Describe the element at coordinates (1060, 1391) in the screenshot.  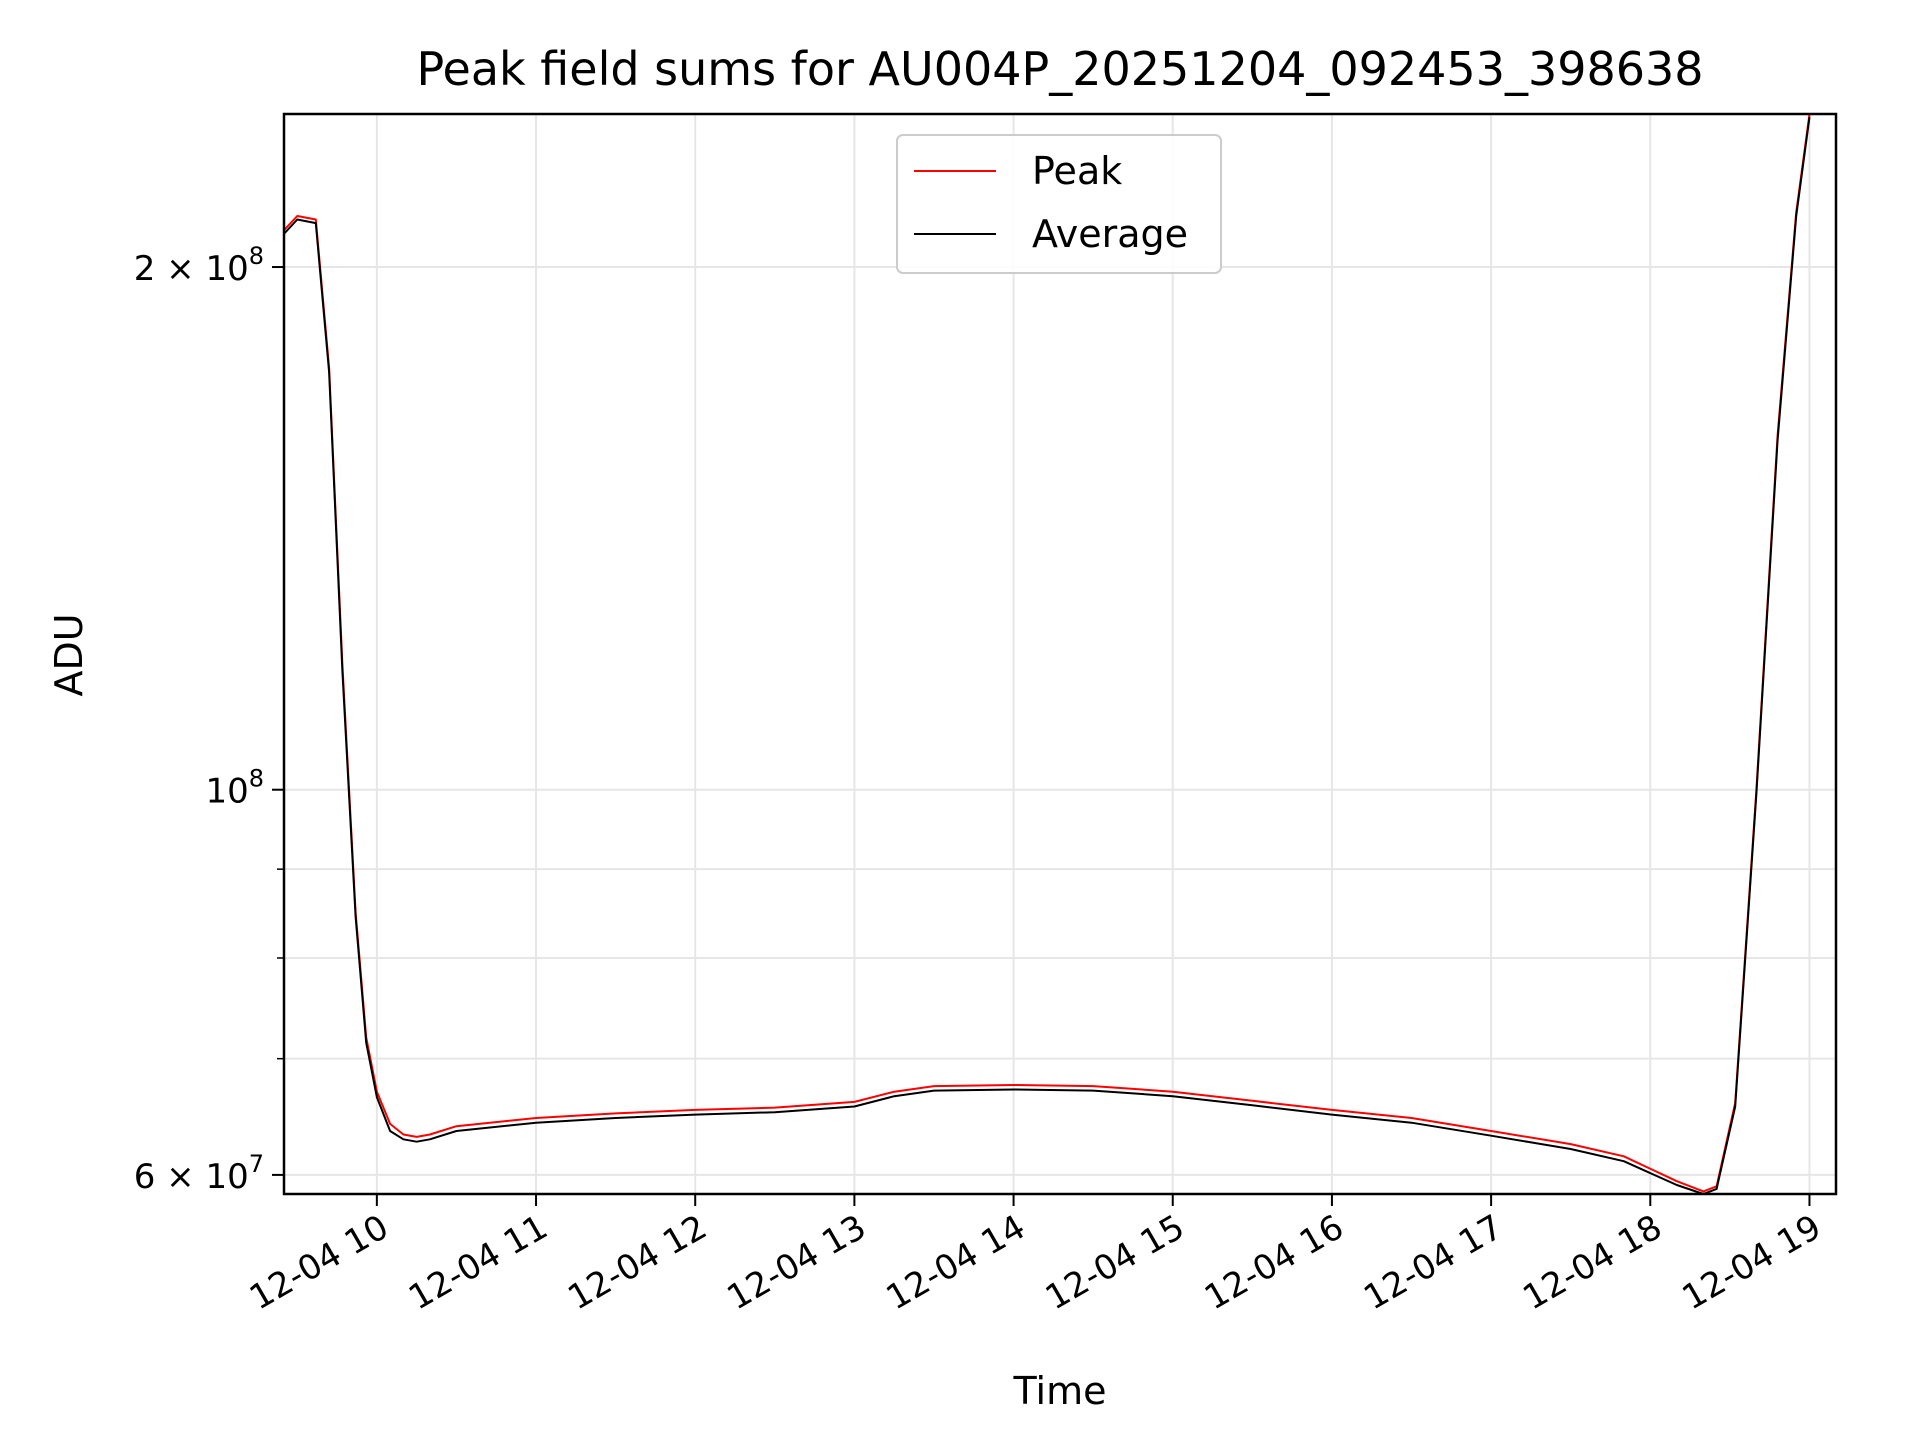
I see `x-axis-label: Time` at that location.